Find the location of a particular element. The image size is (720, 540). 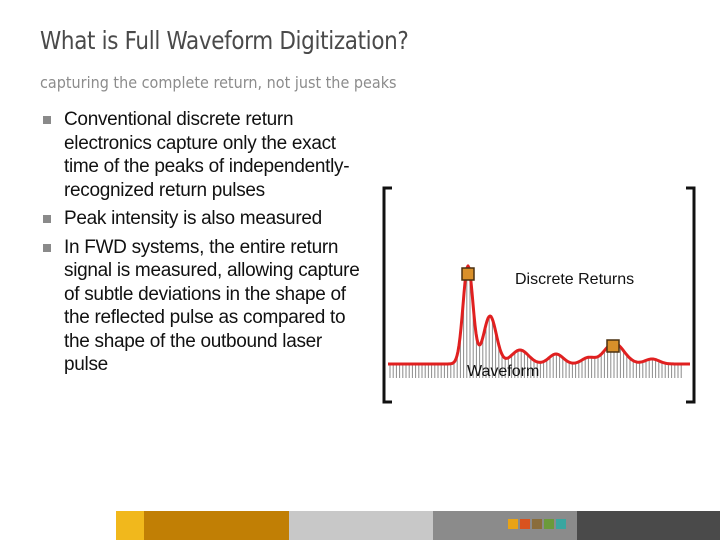

right-bracket is located at coordinates (691, 295).